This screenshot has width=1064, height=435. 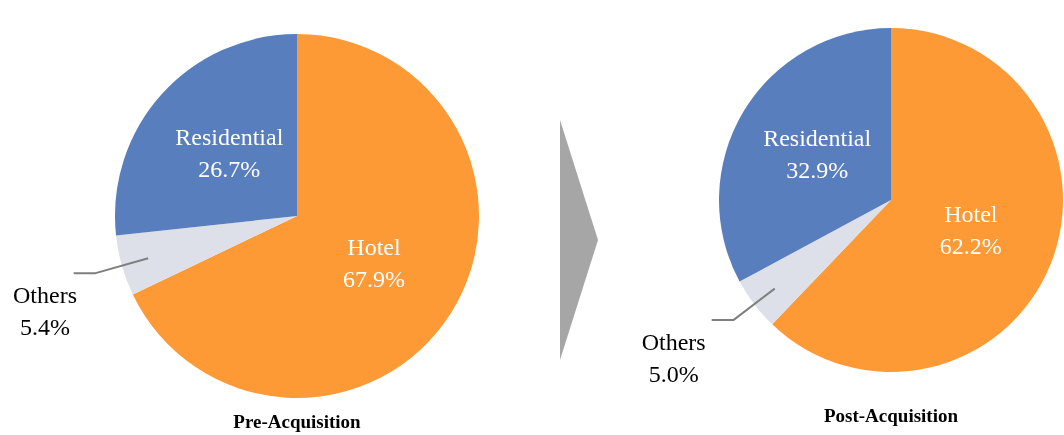 I want to click on data-label: 62.2%, so click(x=970, y=246).